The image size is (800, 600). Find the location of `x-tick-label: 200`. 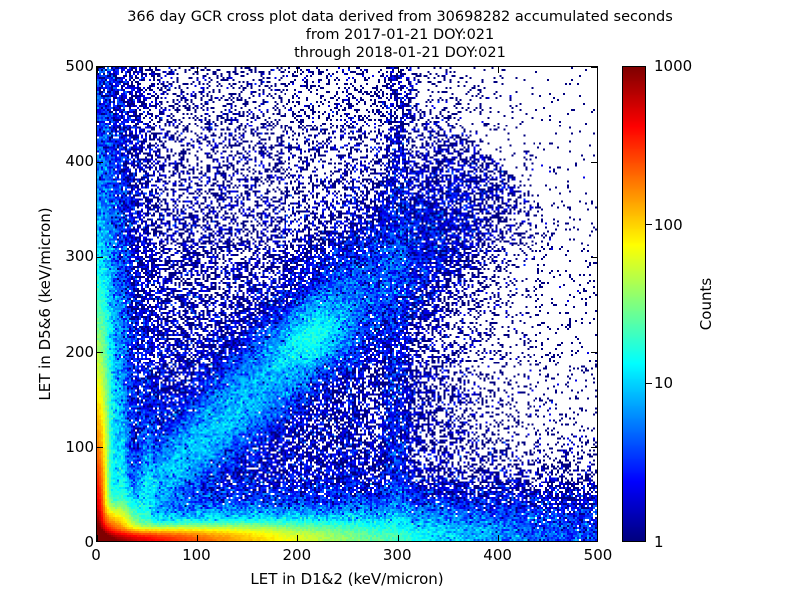

x-tick-label: 200 is located at coordinates (297, 555).